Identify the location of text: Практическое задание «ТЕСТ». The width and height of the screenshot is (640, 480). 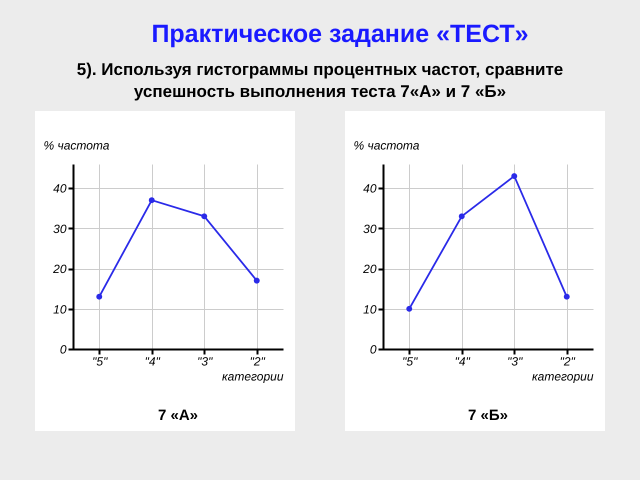
(340, 34).